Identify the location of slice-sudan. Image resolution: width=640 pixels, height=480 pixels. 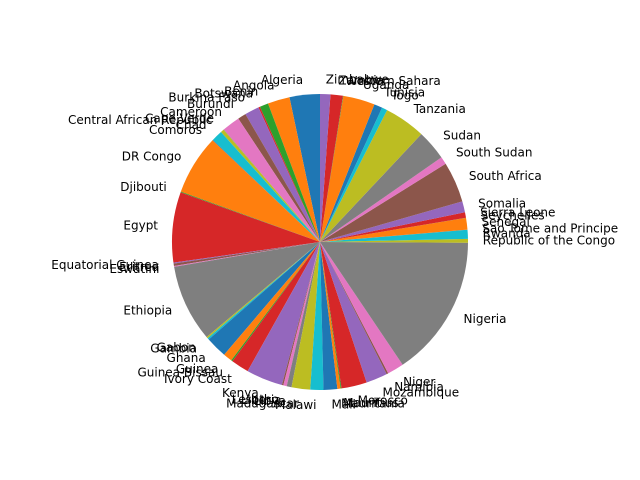
(381, 188).